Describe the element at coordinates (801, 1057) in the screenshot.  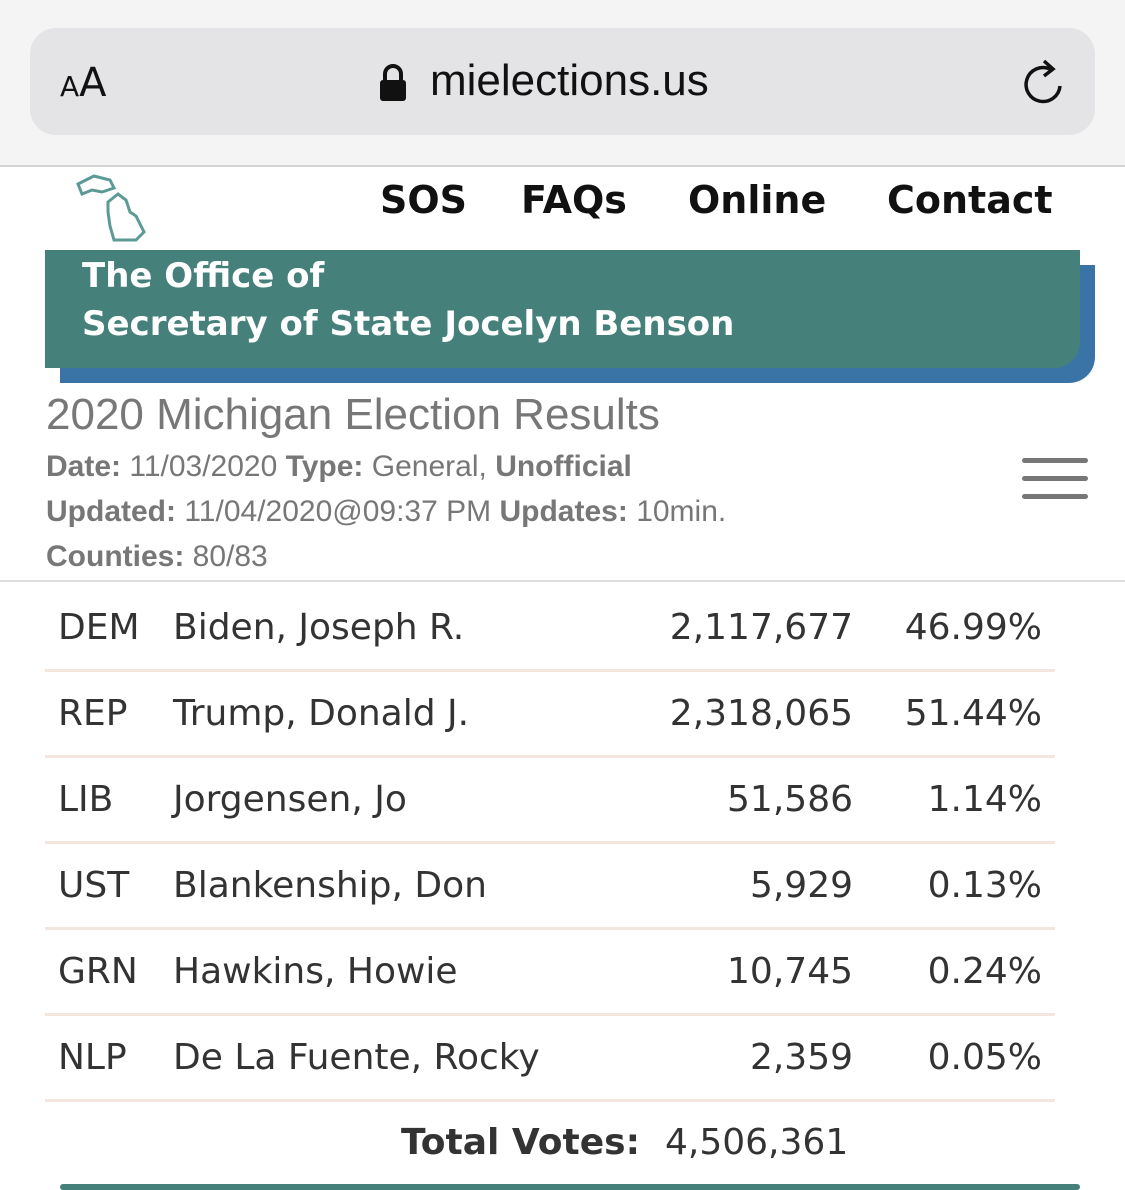
I see `votes: 2,359` at that location.